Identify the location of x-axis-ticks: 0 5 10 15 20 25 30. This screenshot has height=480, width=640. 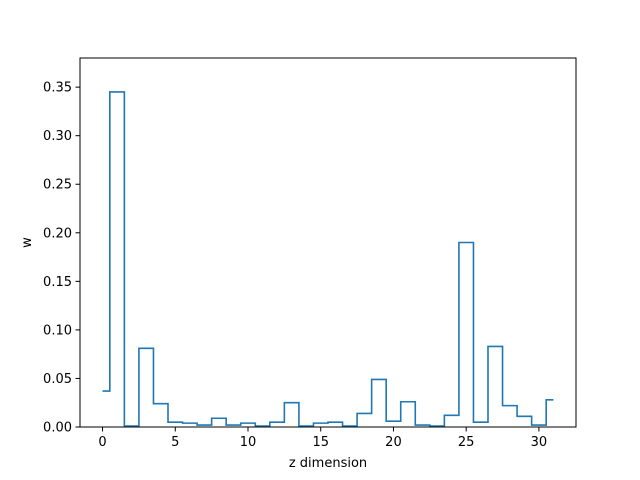
(322, 438).